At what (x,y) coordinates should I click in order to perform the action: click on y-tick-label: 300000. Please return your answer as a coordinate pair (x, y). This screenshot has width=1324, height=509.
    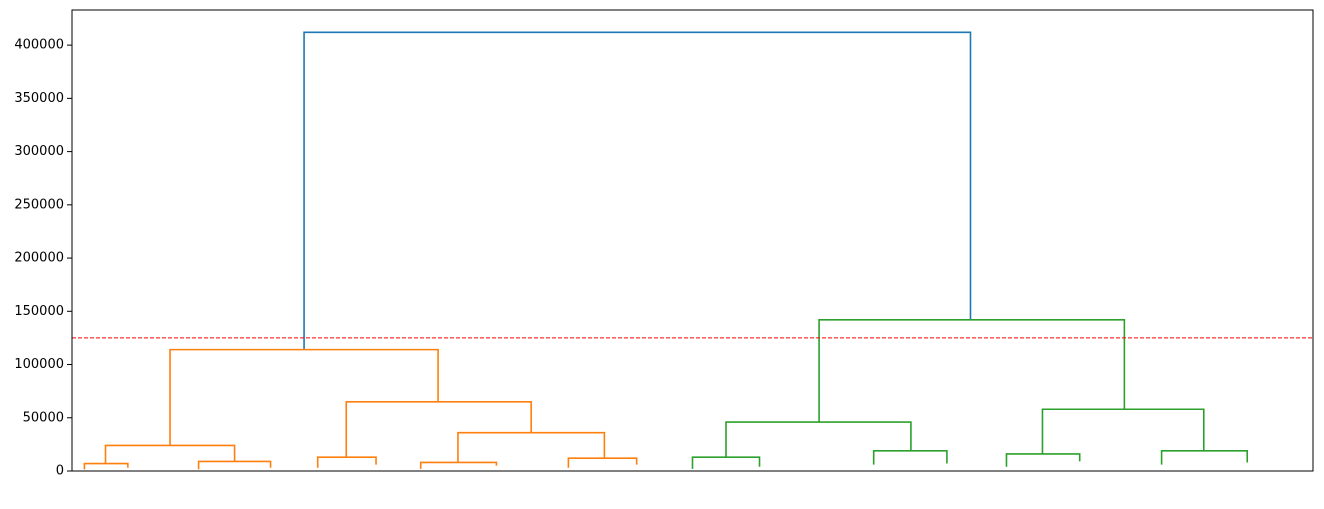
    Looking at the image, I should click on (39, 151).